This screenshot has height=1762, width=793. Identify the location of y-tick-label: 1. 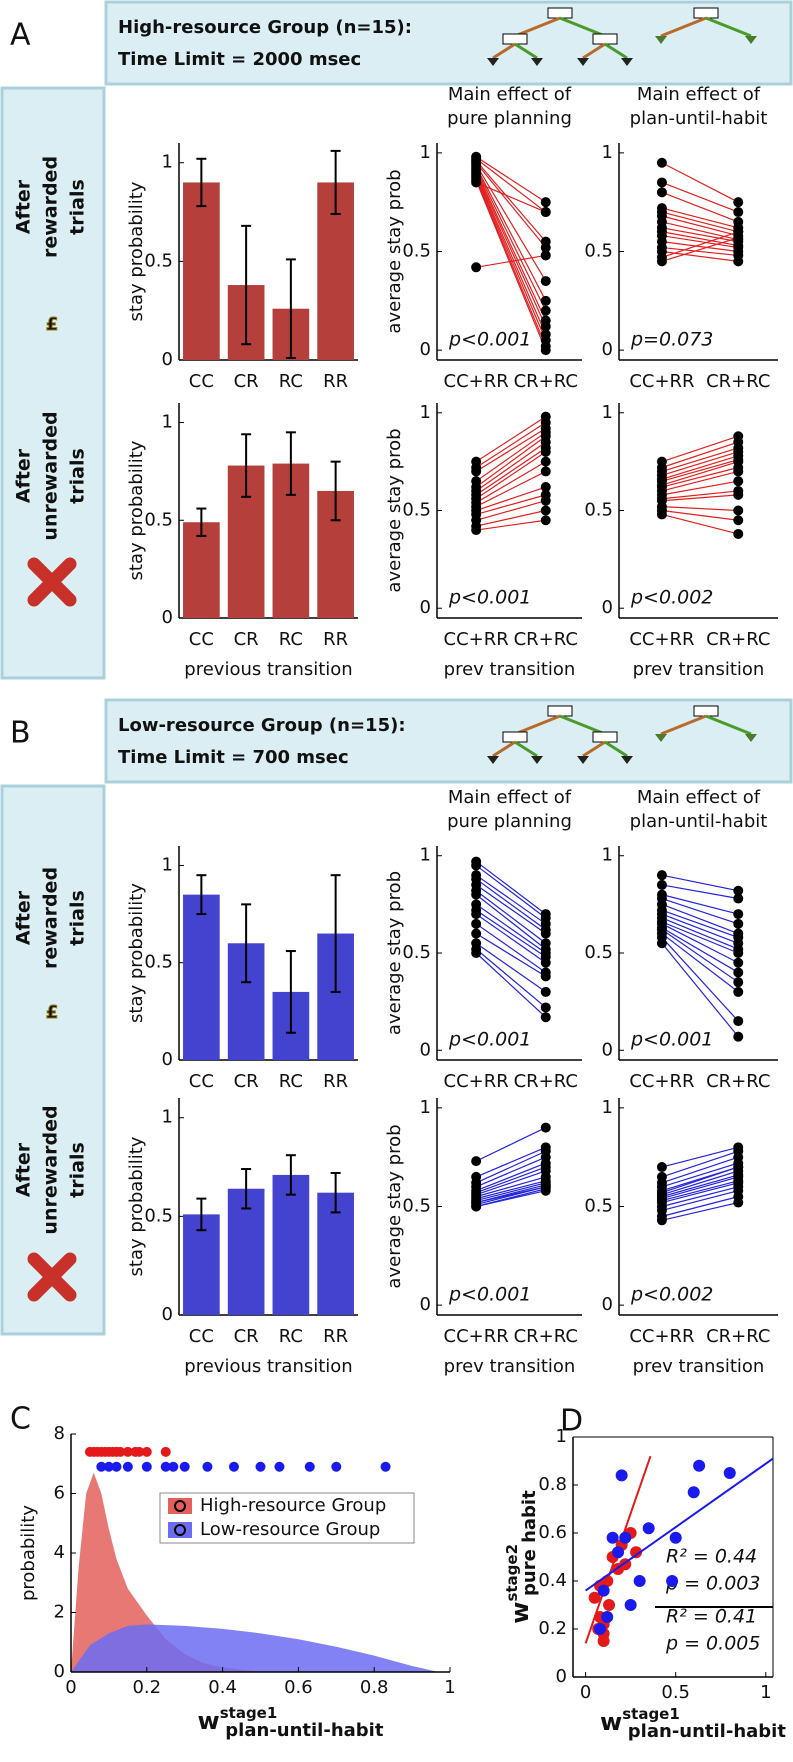
(561, 1436).